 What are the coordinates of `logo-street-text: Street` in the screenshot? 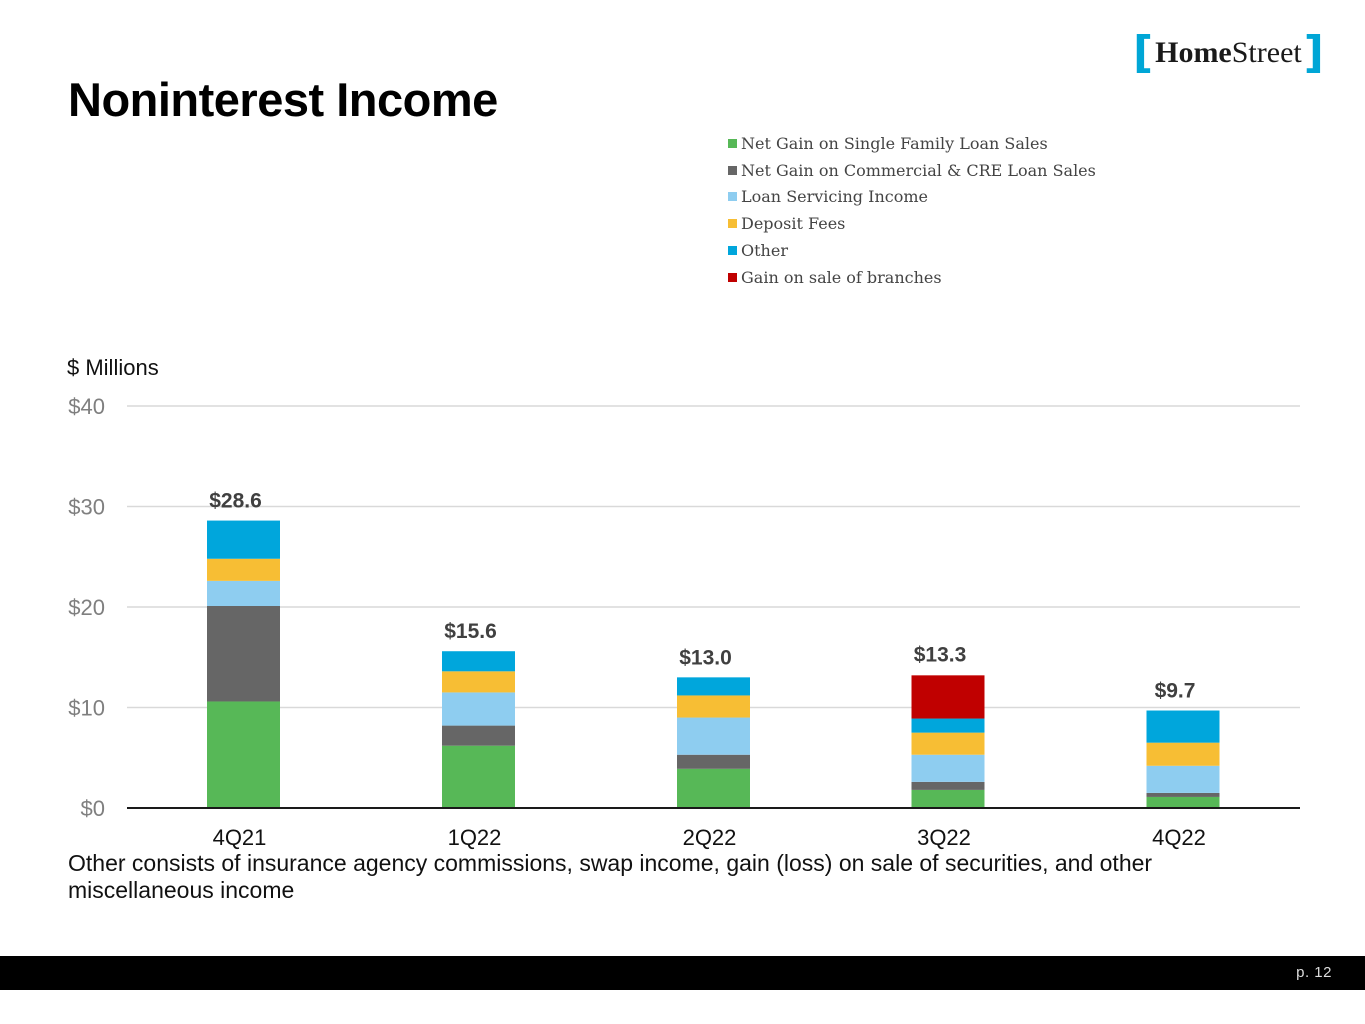 It's located at (1266, 52).